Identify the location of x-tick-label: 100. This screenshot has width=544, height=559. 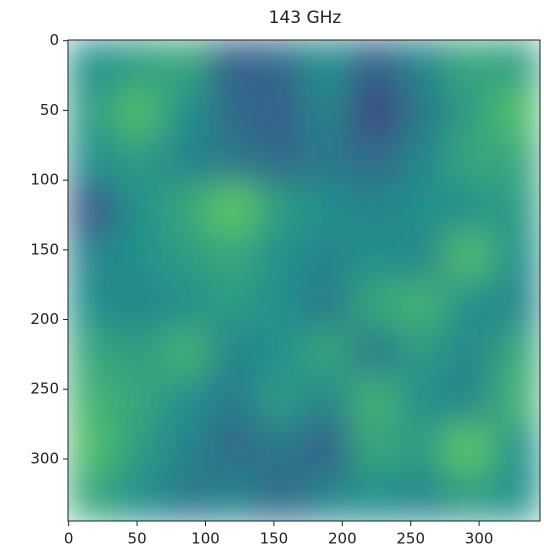
(205, 539).